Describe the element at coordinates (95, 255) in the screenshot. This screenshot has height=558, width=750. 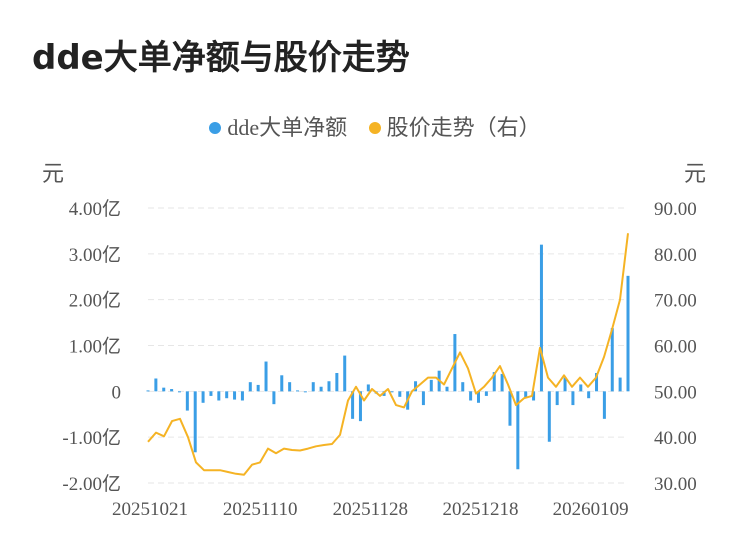
I see `left-axis-tick-label: 3.00亿` at that location.